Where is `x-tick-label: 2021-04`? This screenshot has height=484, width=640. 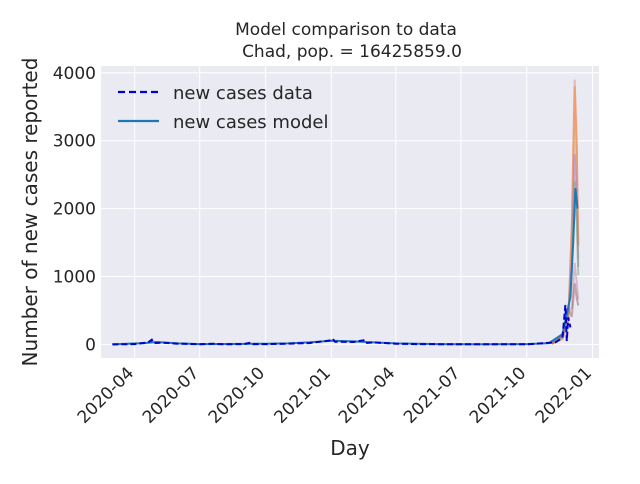 x-tick-label: 2021-04 is located at coordinates (367, 395).